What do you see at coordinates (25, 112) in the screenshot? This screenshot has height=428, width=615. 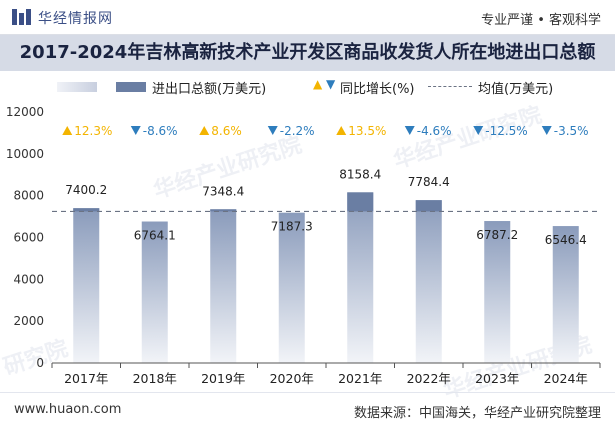 I see `y-tick-label: 12000` at bounding box center [25, 112].